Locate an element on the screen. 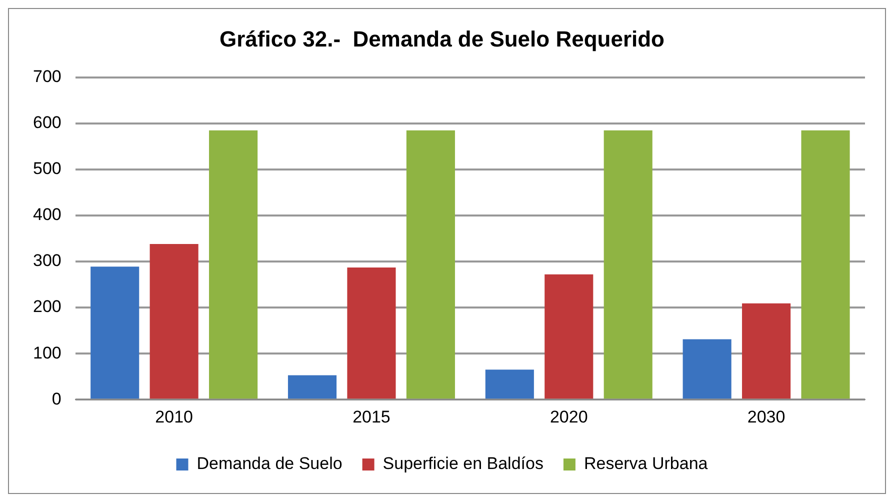  legend-label: Superficie en Baldíos is located at coordinates (463, 464).